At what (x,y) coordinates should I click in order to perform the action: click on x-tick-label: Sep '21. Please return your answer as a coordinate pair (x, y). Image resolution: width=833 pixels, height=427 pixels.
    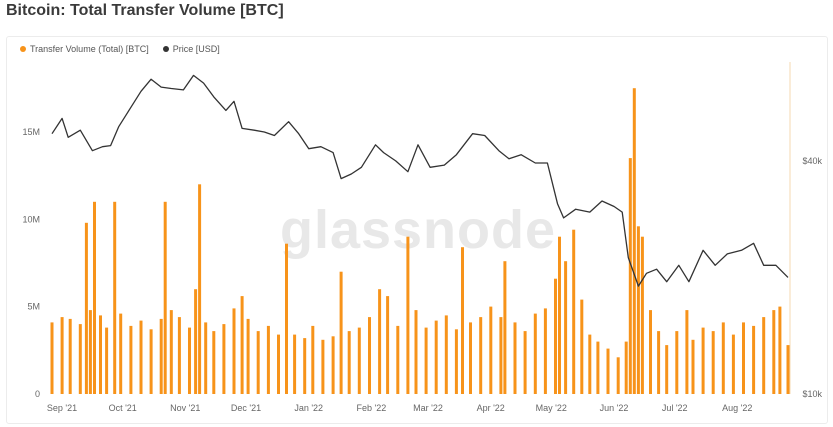
    Looking at the image, I should click on (62, 408).